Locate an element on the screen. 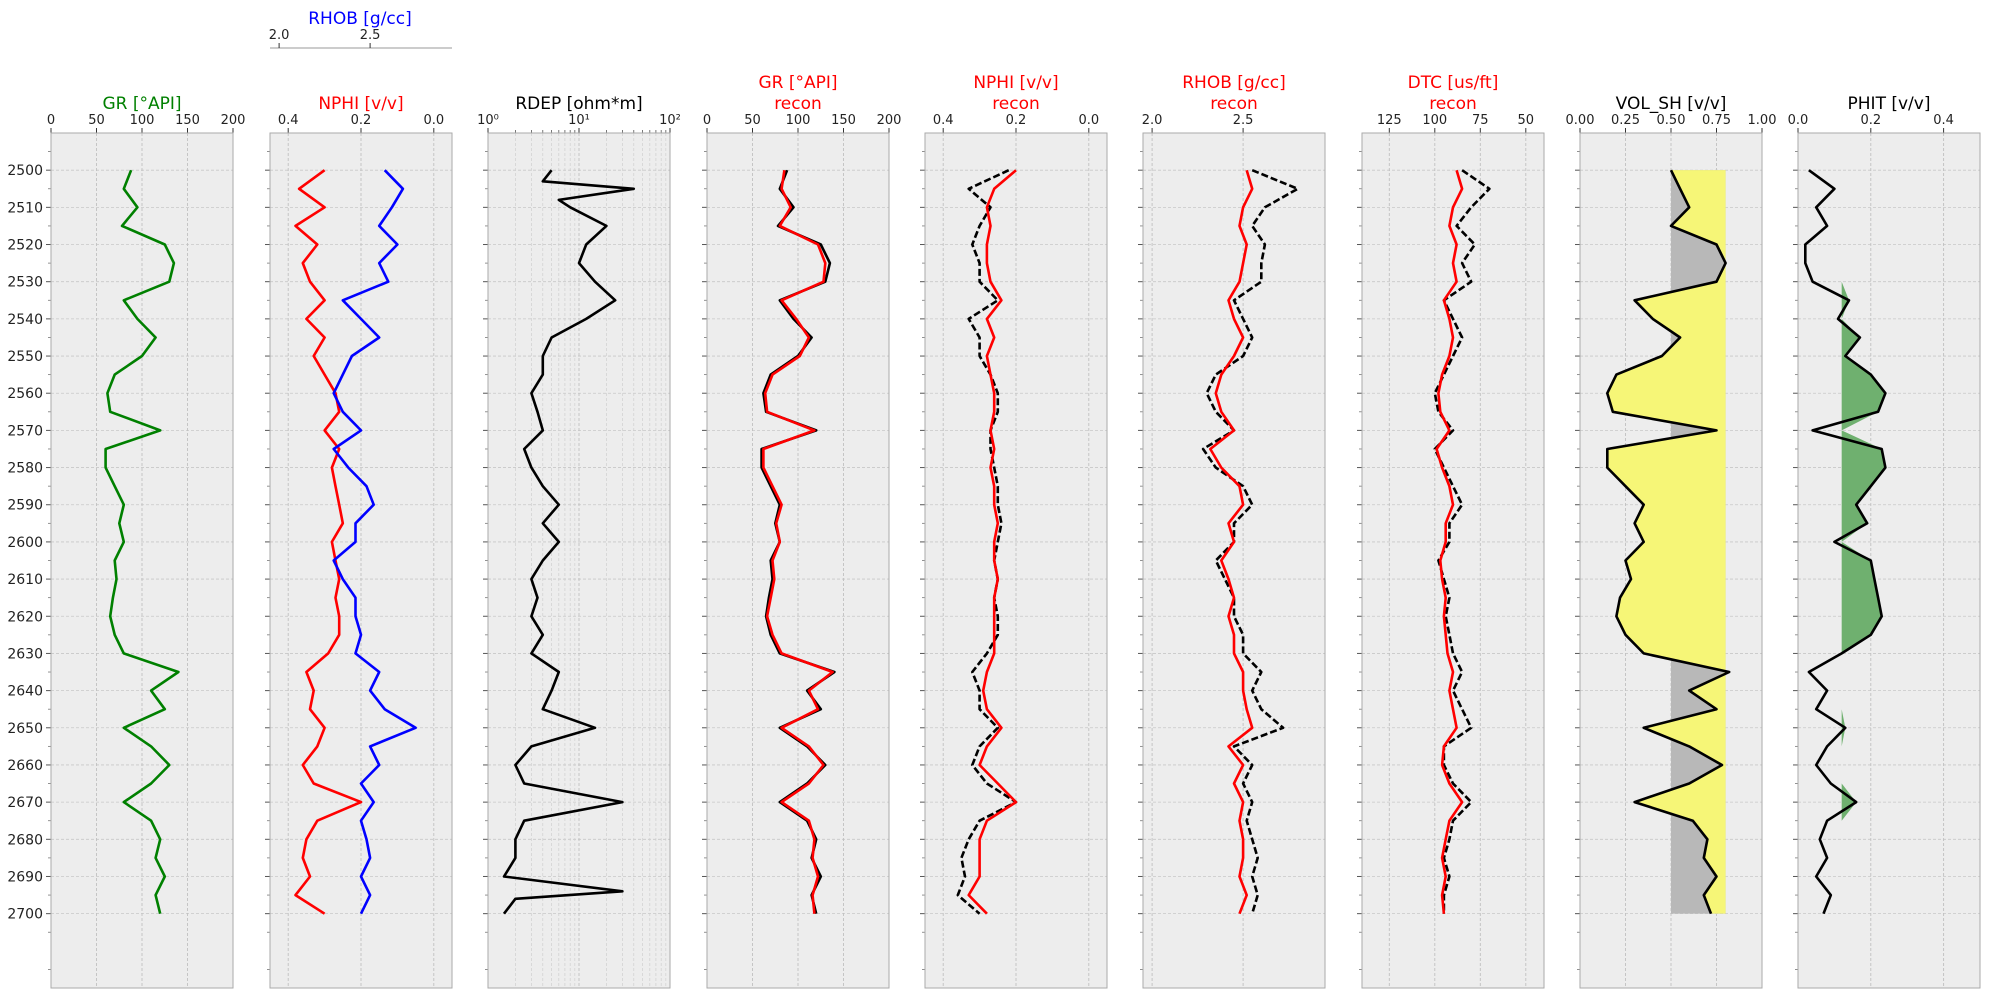 This screenshot has width=1989, height=998. depth-tick-label: 2520 is located at coordinates (25, 246).